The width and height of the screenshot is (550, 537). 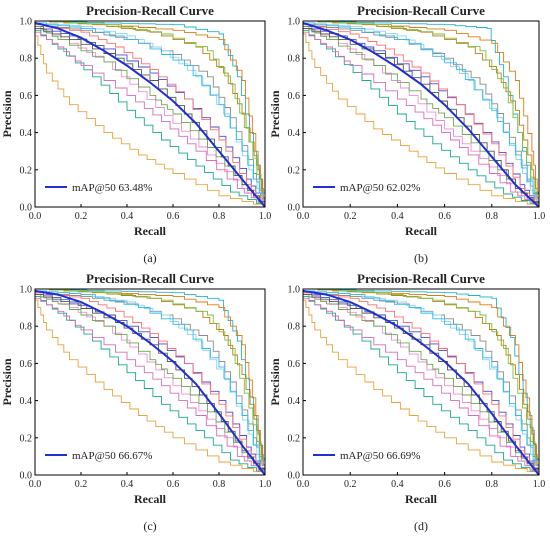 What do you see at coordinates (112, 456) in the screenshot?
I see `legend-label: mAP@50 66.67%` at bounding box center [112, 456].